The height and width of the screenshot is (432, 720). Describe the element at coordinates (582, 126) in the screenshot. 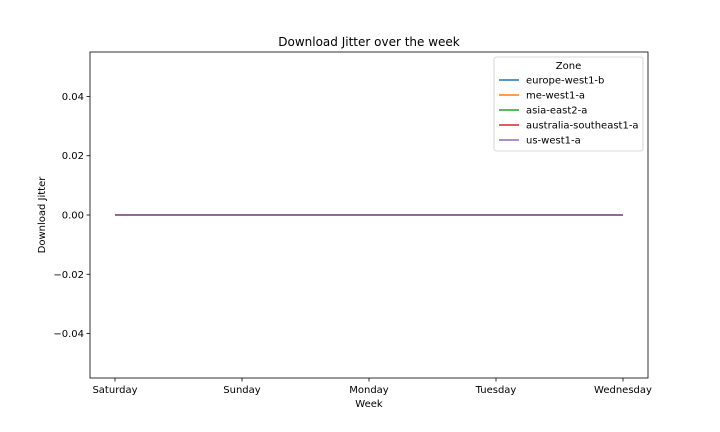

I see `legend-label: australia-southeast1-a` at that location.